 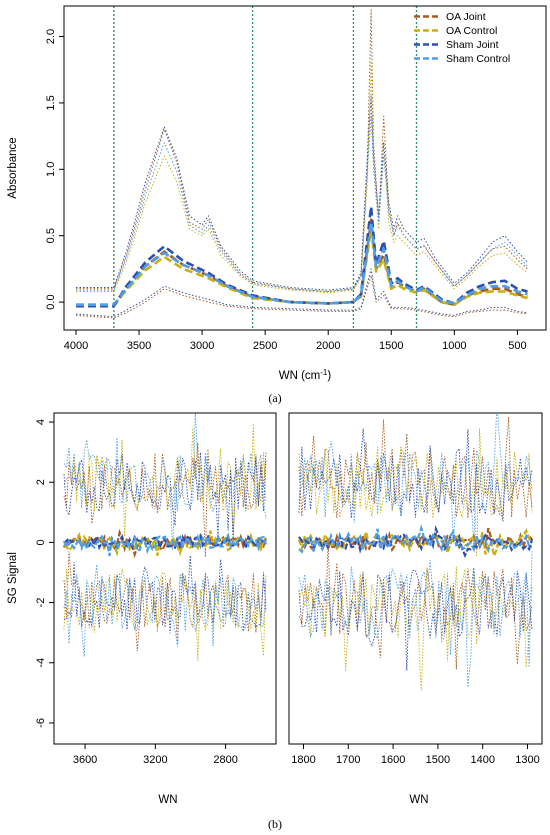 I want to click on legend-label: OA Joint, so click(x=466, y=17).